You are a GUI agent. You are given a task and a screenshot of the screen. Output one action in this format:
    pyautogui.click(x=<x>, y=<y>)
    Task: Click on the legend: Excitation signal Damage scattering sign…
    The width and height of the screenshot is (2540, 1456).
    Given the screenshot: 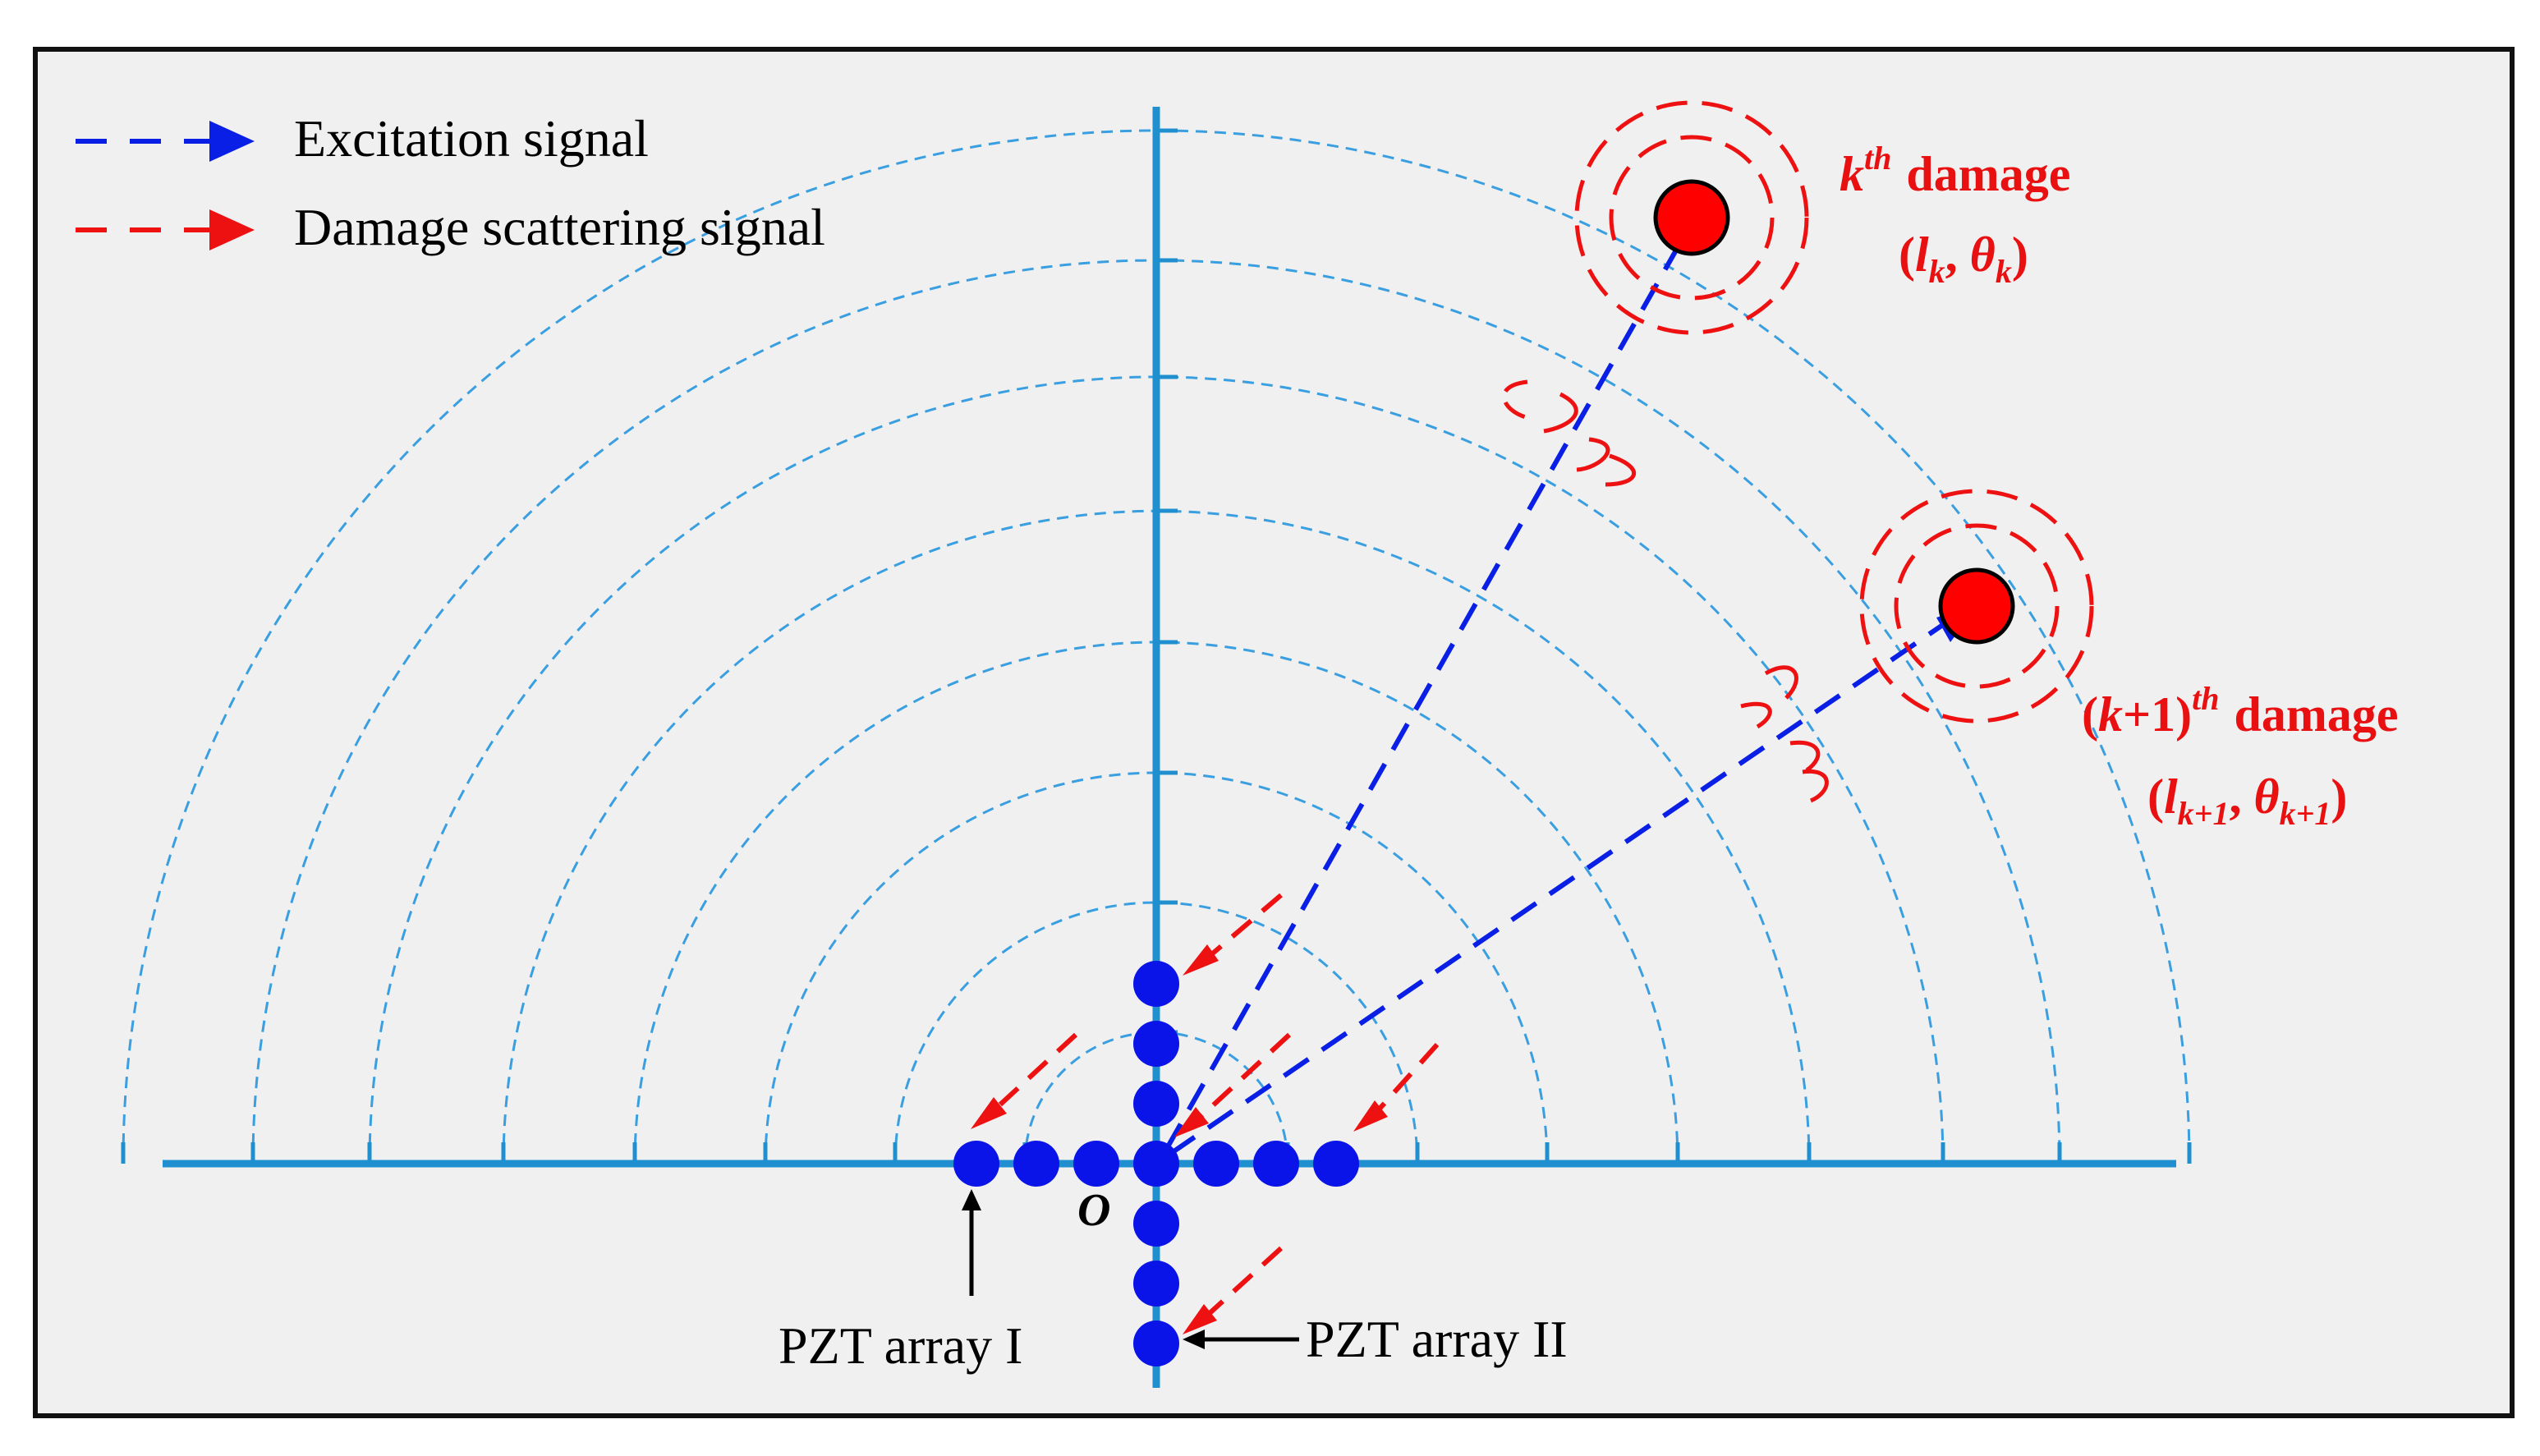 What is the action you would take?
    pyautogui.click(x=450, y=182)
    